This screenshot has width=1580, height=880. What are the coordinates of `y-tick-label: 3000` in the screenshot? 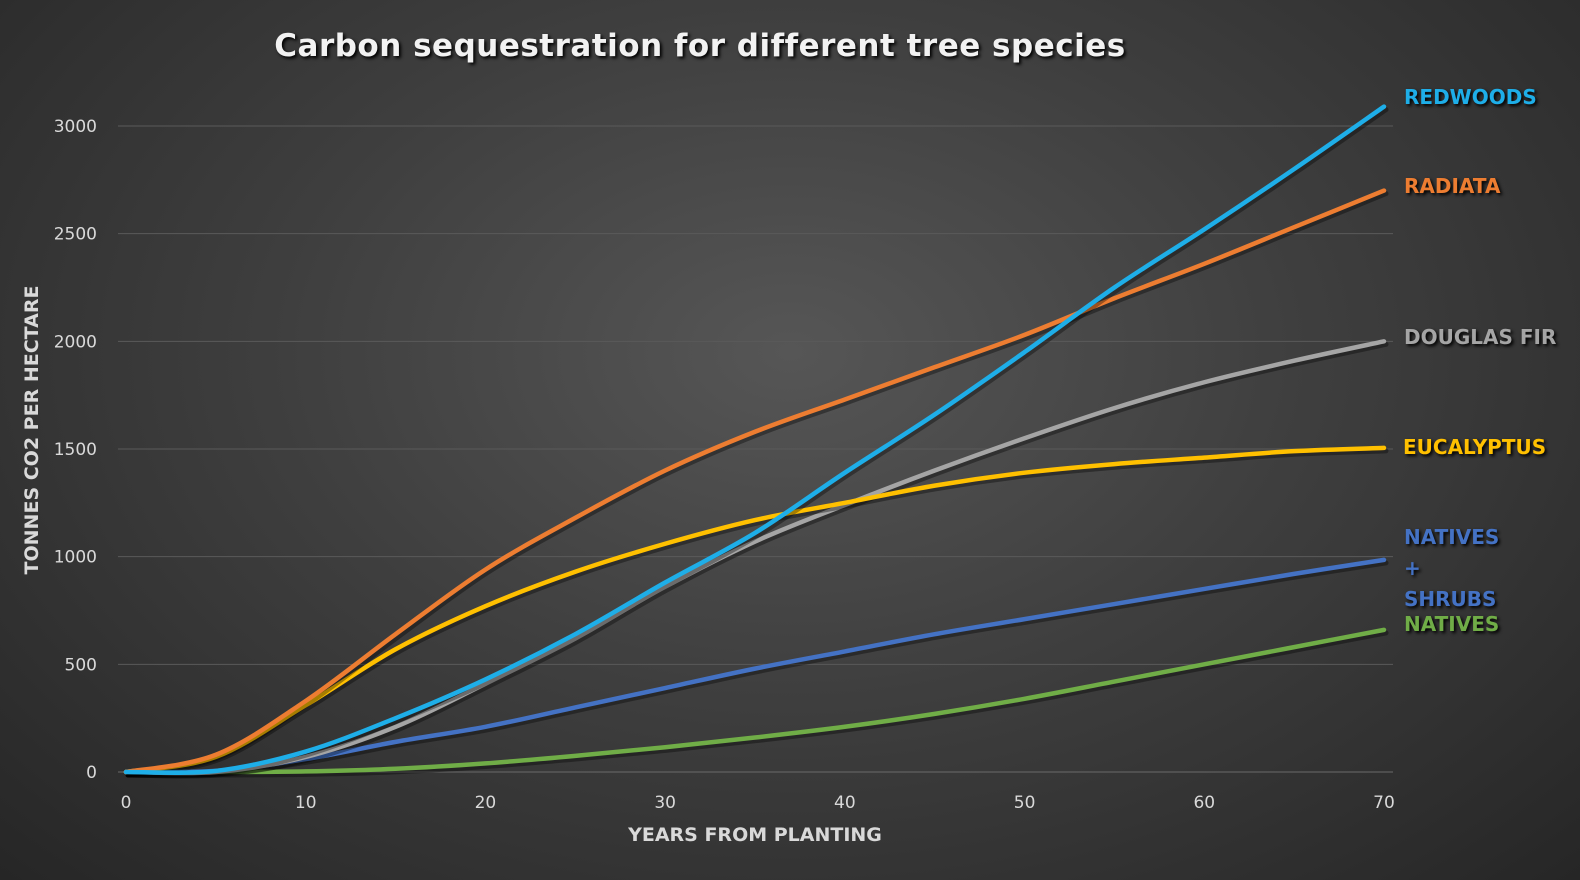 It's located at (75, 127).